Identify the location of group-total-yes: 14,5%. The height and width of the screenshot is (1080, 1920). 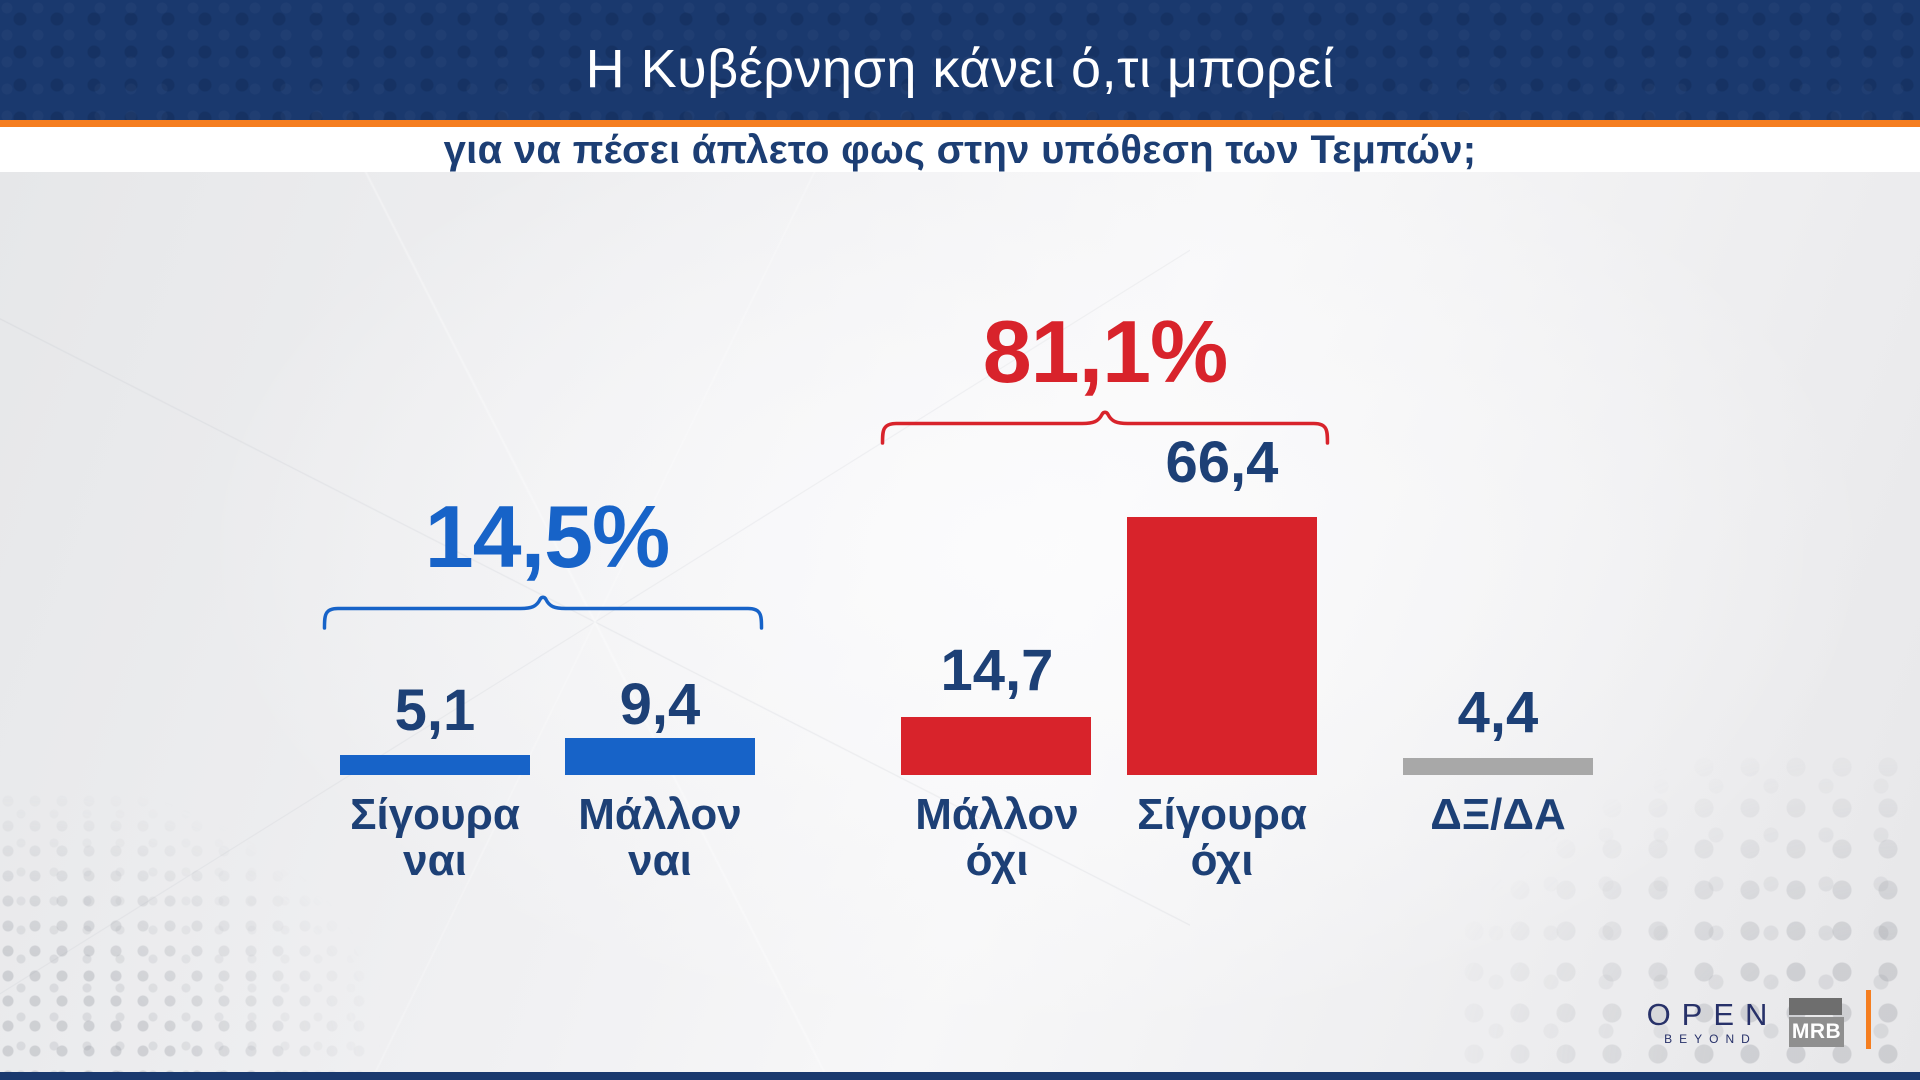
(547, 536).